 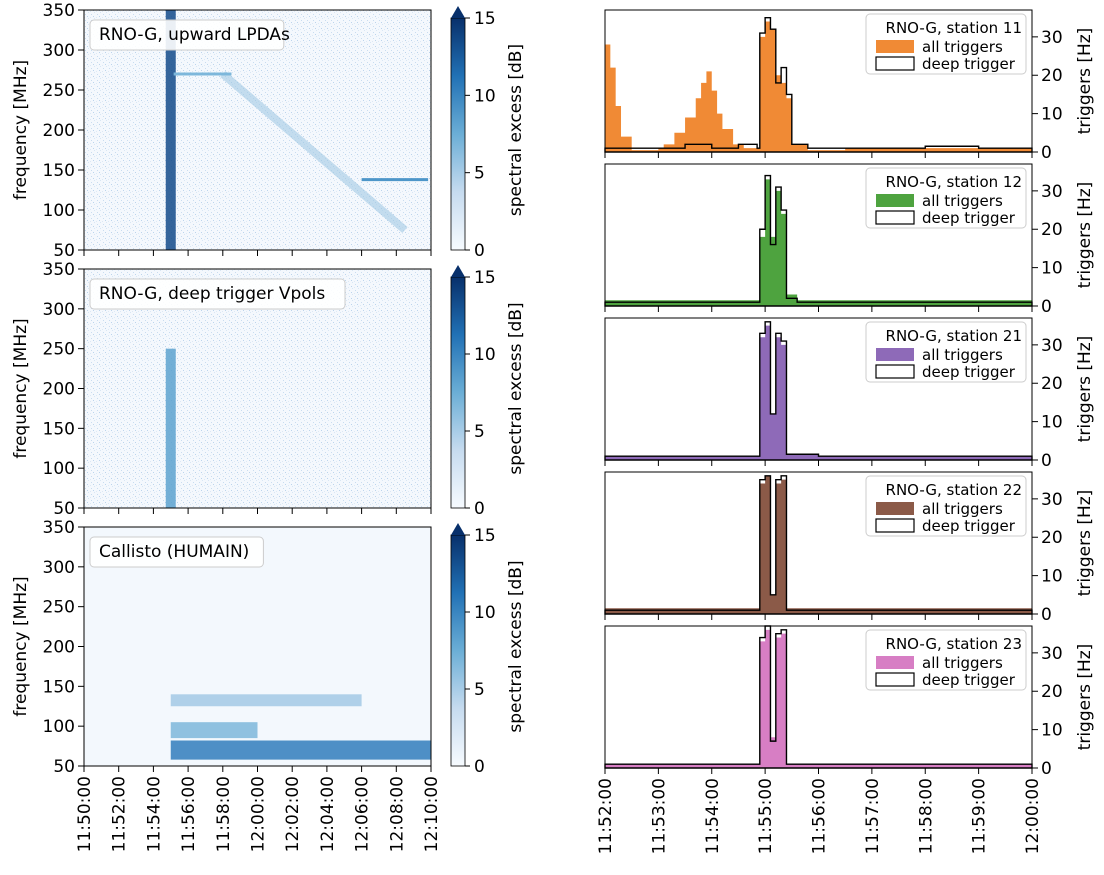 What do you see at coordinates (954, 28) in the screenshot?
I see `legend-title: RNO-G, station 11` at bounding box center [954, 28].